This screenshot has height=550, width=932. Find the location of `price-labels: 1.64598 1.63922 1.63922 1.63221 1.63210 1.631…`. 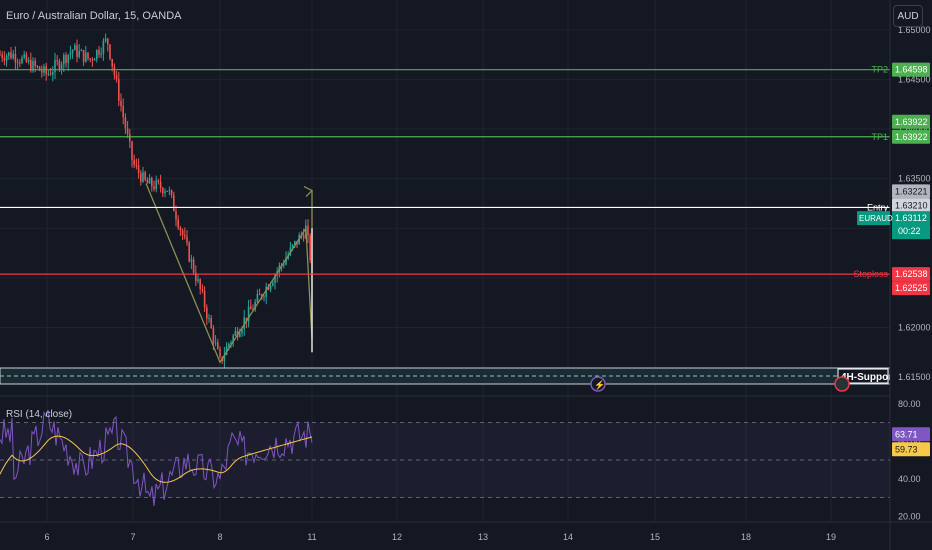

price-labels: 1.64598 1.63922 1.63922 1.63221 1.63210 1.631… is located at coordinates (893, 259).